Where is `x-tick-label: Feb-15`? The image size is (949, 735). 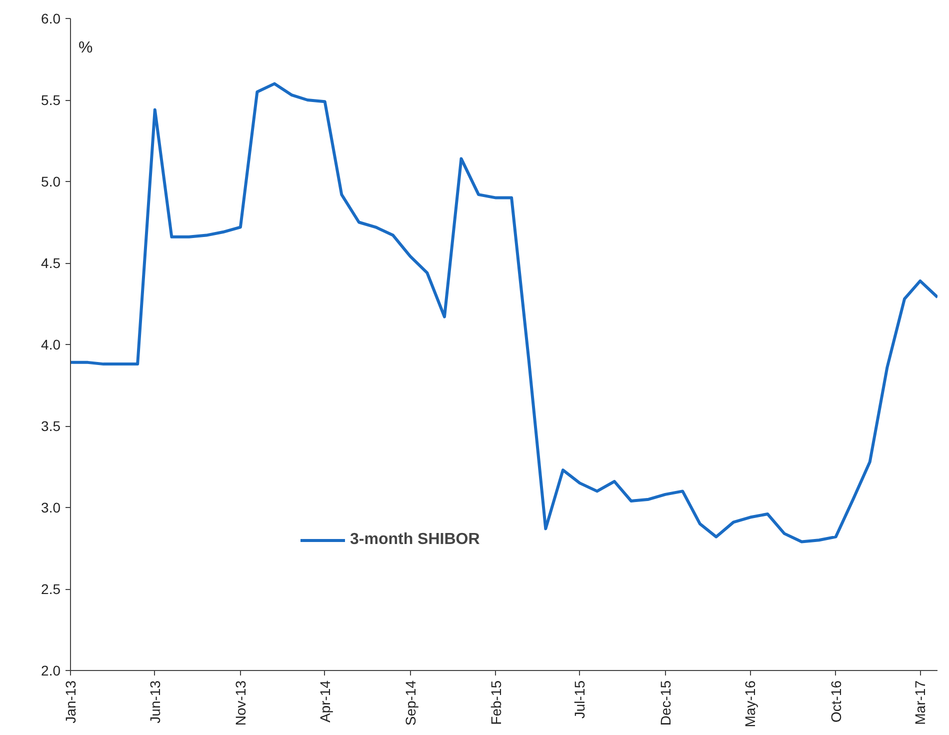
x-tick-label: Feb-15 is located at coordinates (496, 702).